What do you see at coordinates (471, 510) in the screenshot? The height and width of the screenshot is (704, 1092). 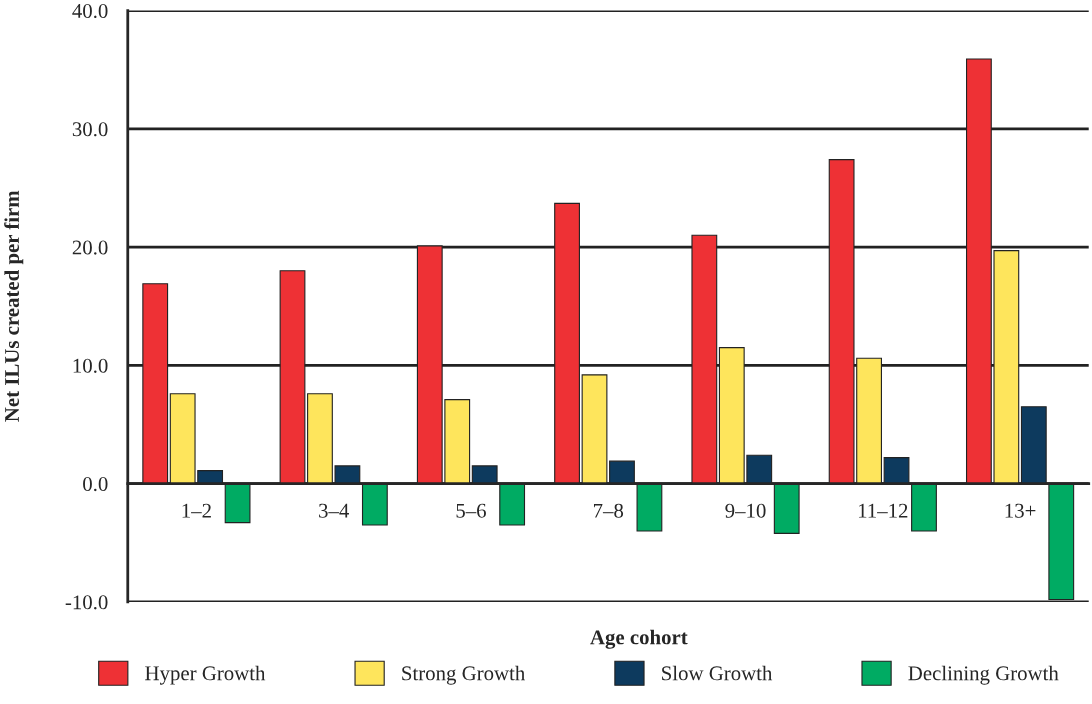 I see `x-tick-label: 5–6` at bounding box center [471, 510].